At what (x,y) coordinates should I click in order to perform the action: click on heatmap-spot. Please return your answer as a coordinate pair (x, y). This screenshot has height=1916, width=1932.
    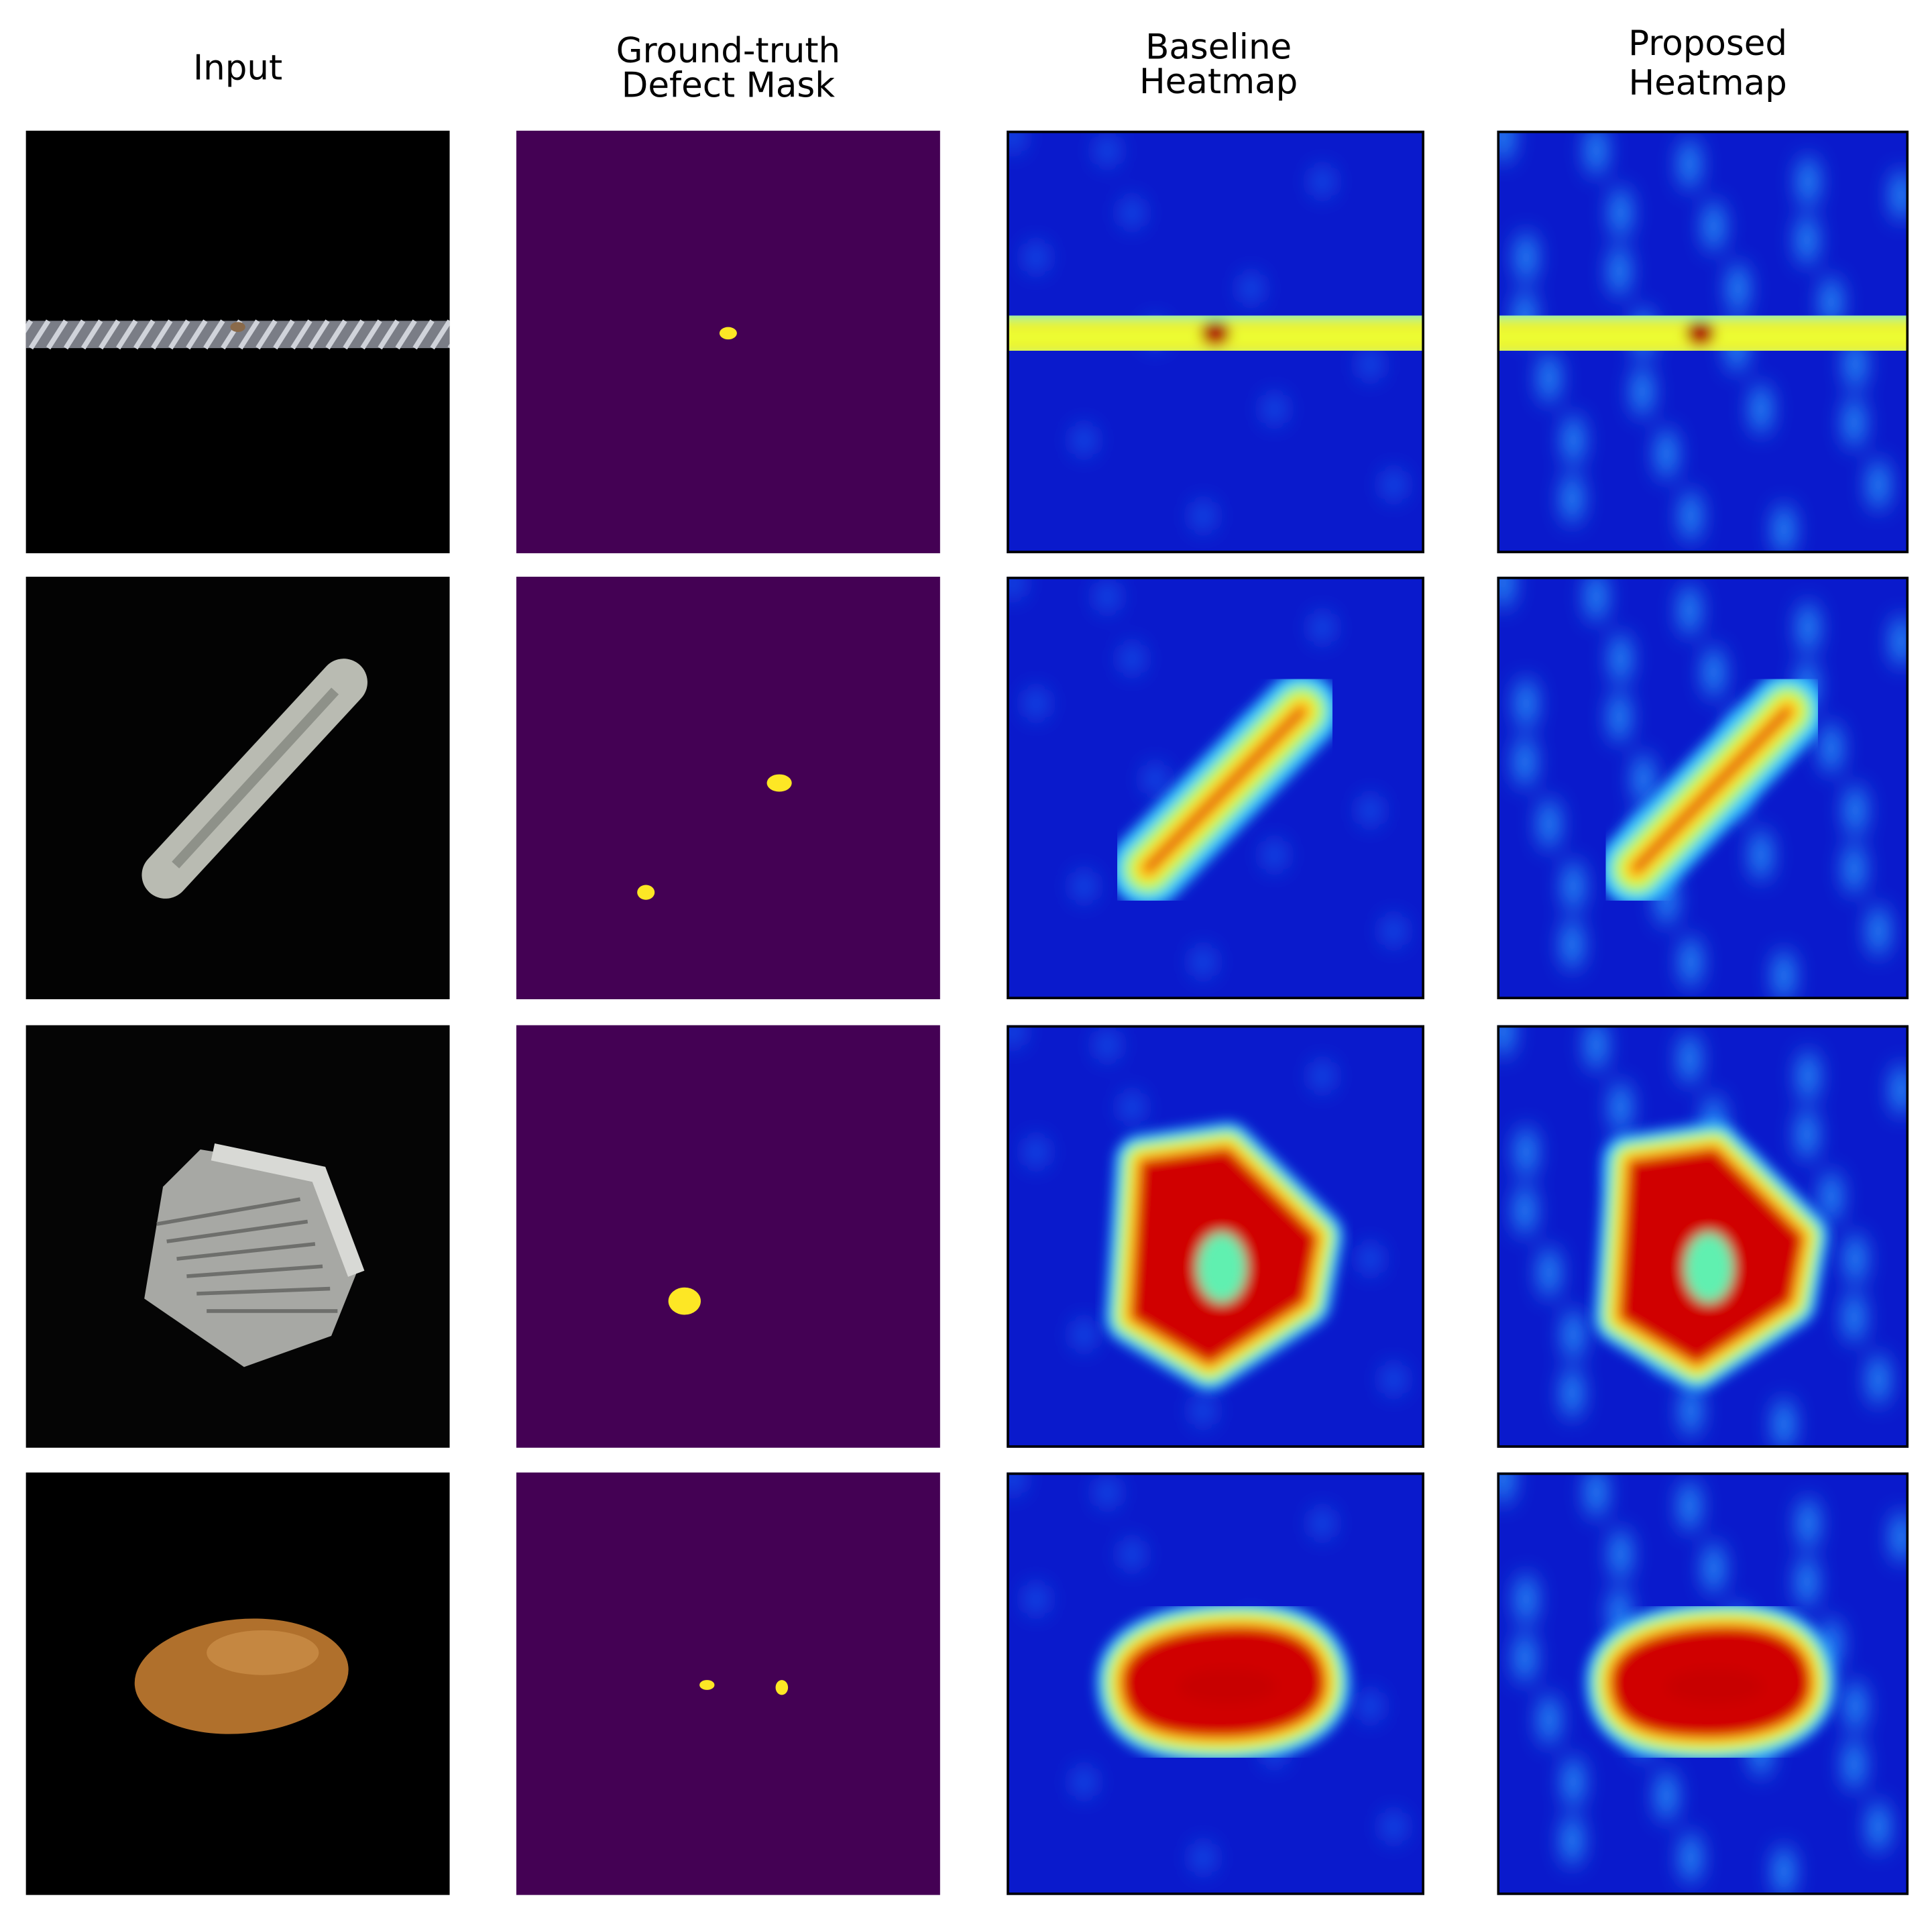
    Looking at the image, I should click on (1215, 333).